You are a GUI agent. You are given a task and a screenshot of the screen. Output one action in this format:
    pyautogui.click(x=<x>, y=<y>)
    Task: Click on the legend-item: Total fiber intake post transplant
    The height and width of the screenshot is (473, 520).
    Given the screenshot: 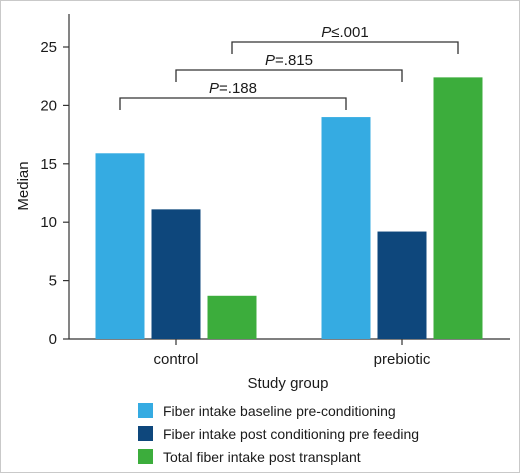 What is the action you would take?
    pyautogui.click(x=278, y=456)
    